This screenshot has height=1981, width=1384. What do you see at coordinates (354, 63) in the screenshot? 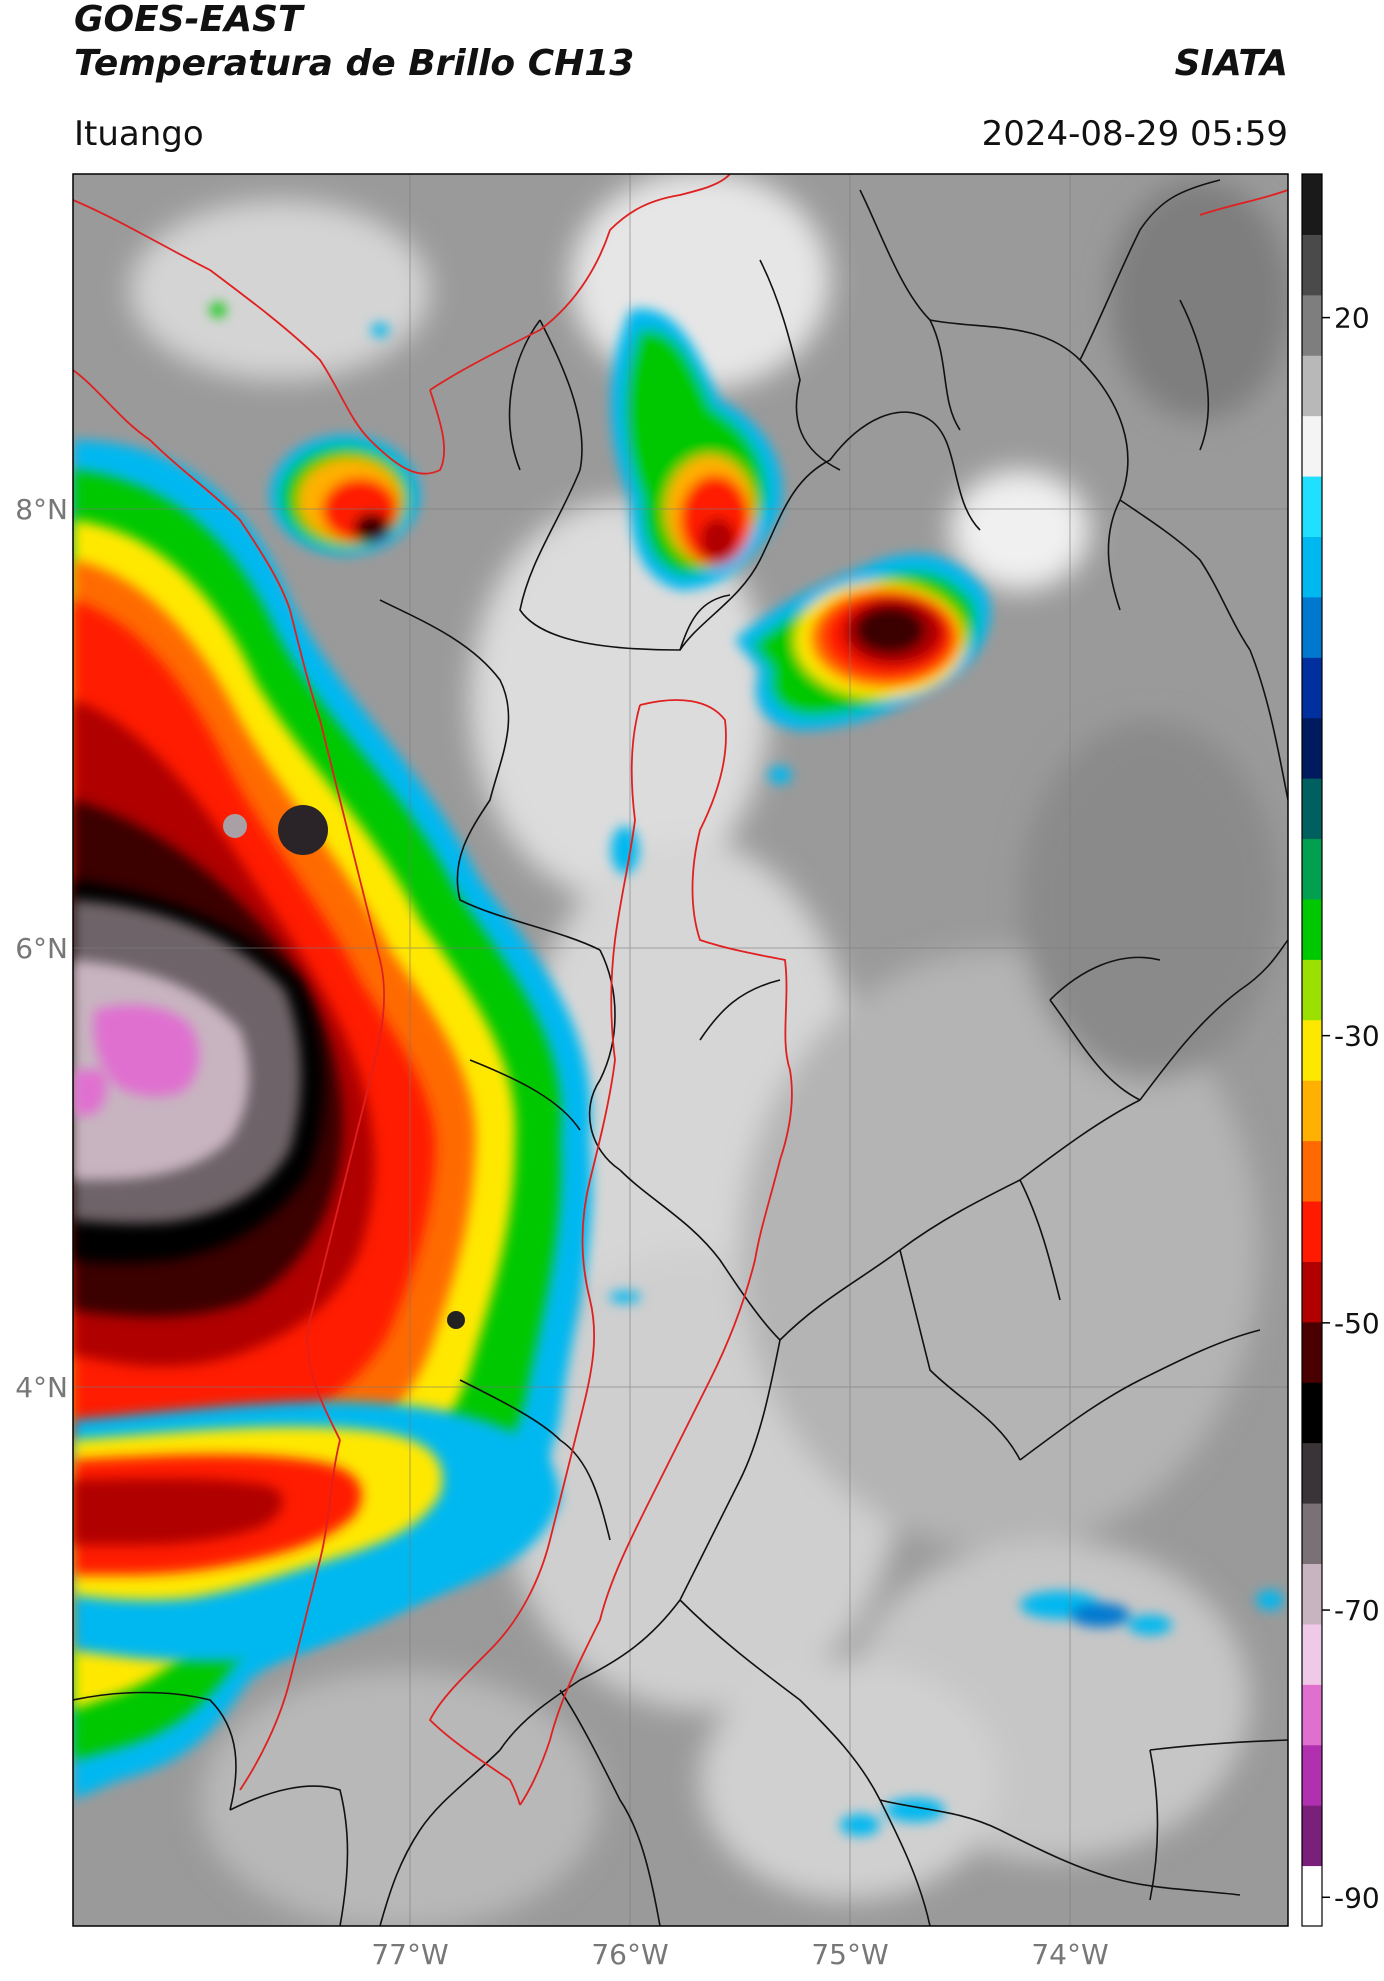
I see `product-title: Temperatura de Brillo CH13` at bounding box center [354, 63].